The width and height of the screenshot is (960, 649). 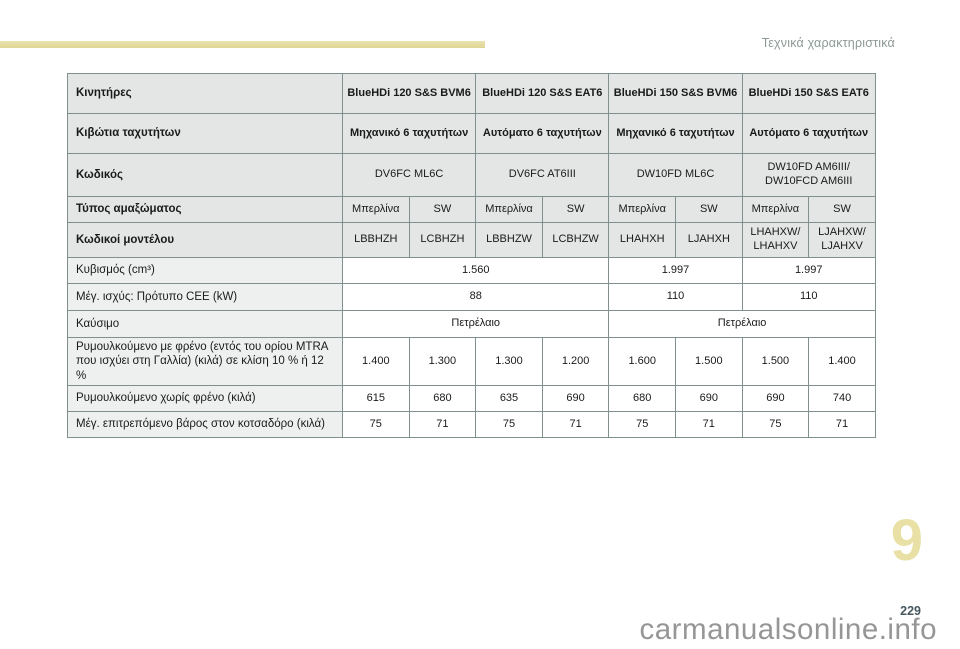 I want to click on table-cell: LHAHXW/ LHAHXV, so click(x=775, y=240).